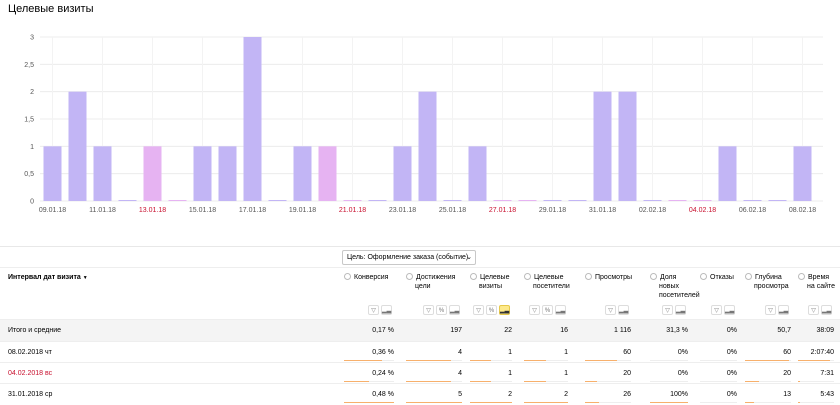 This screenshot has width=840, height=405. Describe the element at coordinates (452, 210) in the screenshot. I see `x-tick-label: 25.01.18` at that location.